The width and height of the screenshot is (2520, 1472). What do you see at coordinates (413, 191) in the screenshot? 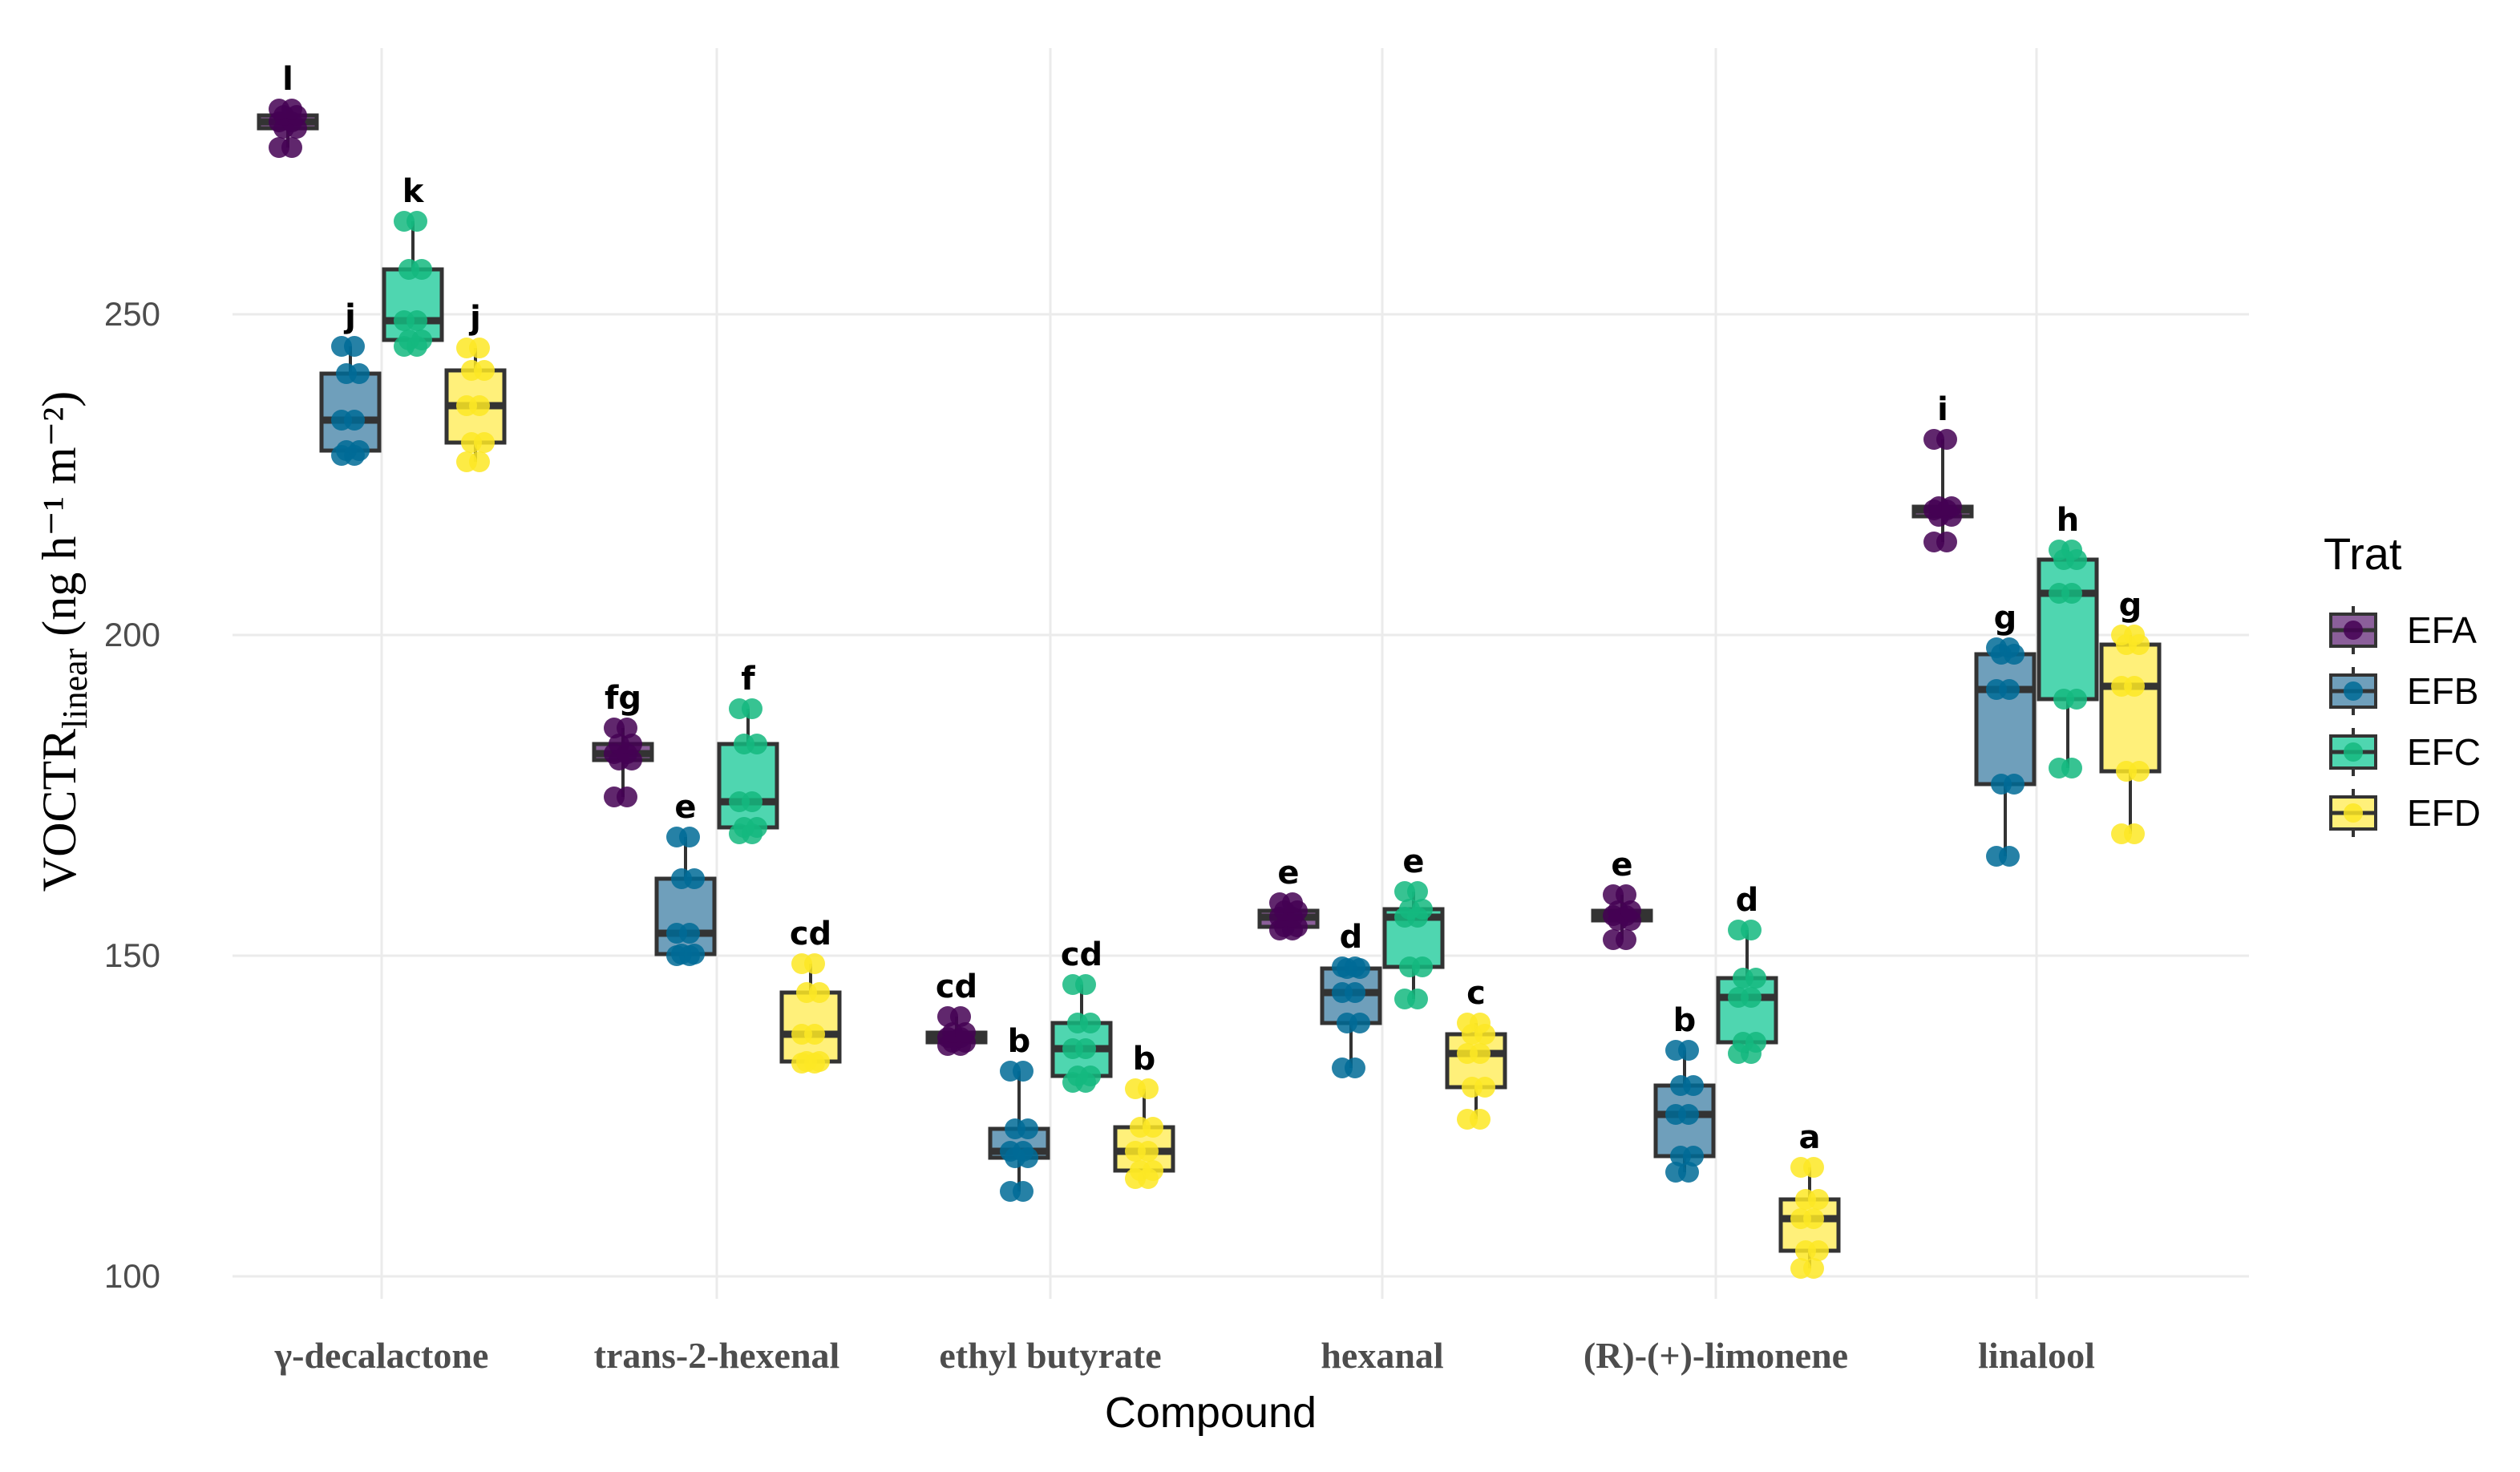
I see `significance-letter: k` at bounding box center [413, 191].